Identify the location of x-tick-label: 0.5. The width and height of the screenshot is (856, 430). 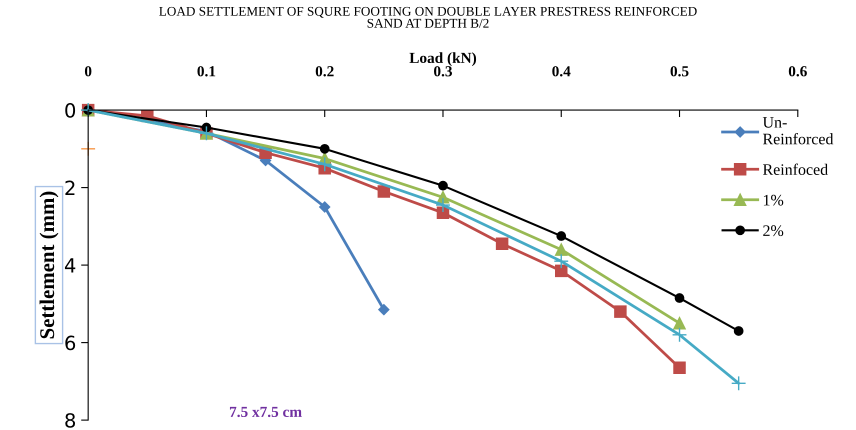
(679, 71).